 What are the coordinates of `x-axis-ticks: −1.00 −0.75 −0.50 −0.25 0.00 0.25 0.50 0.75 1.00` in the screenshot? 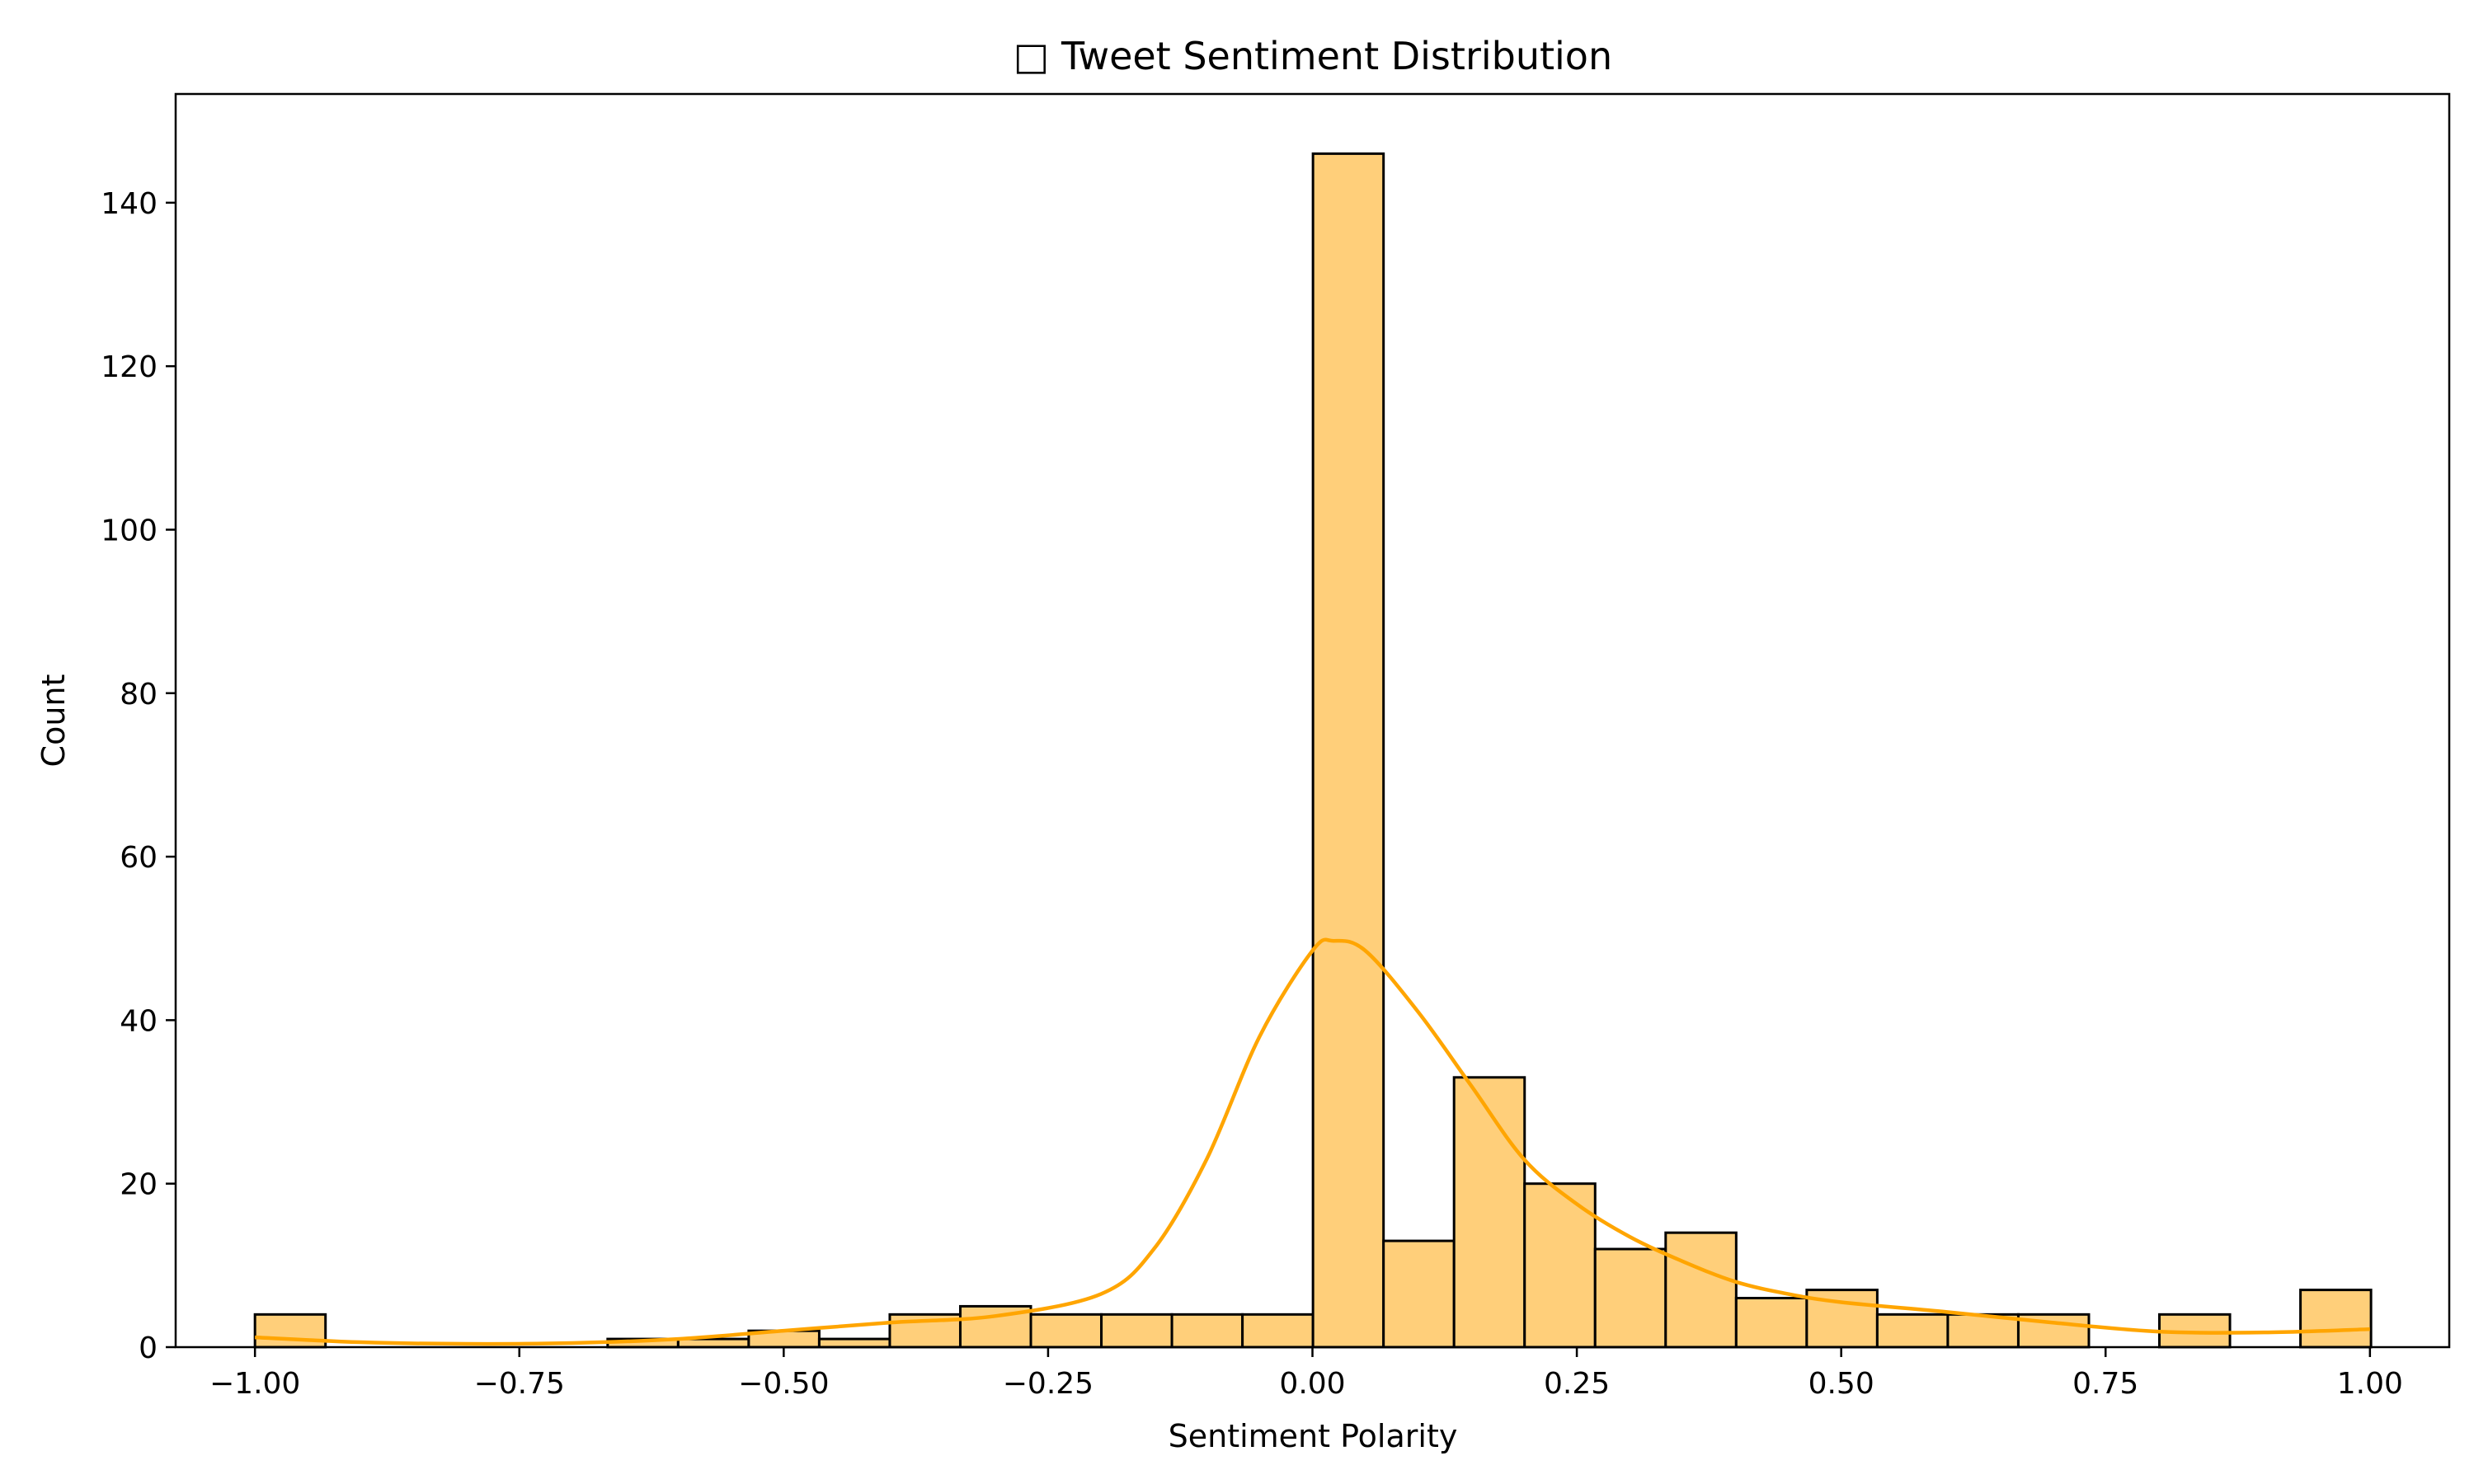 It's located at (1306, 1374).